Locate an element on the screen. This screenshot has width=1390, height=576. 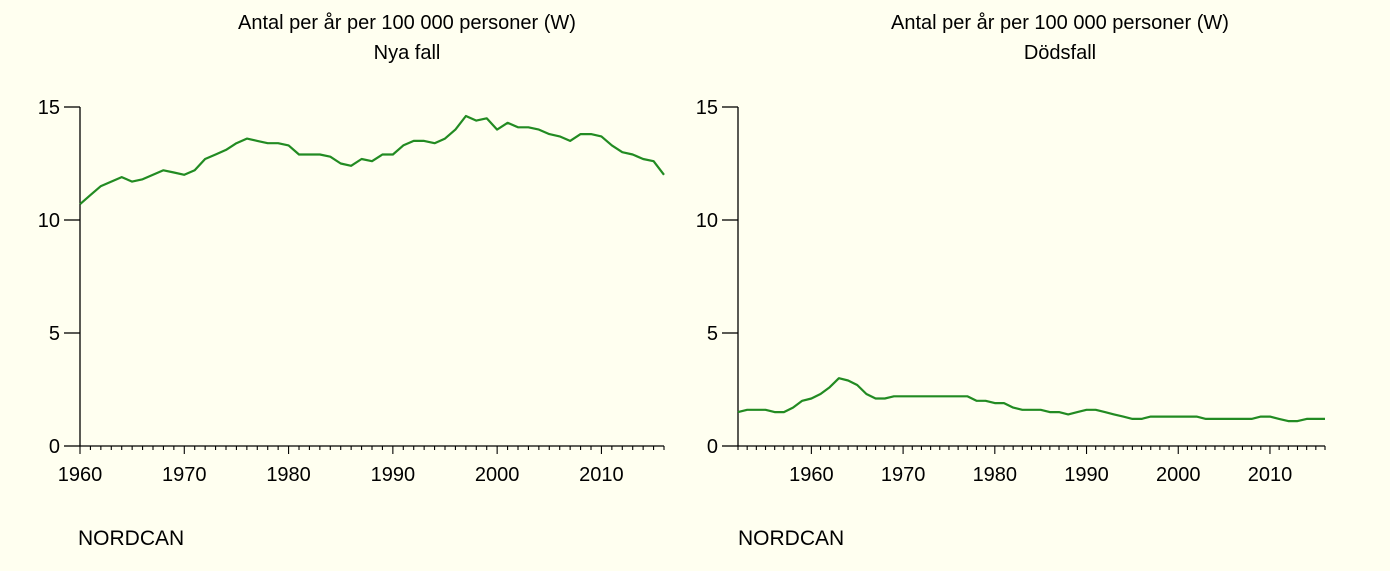
chart-subtitle: Nya fall is located at coordinates (407, 53).